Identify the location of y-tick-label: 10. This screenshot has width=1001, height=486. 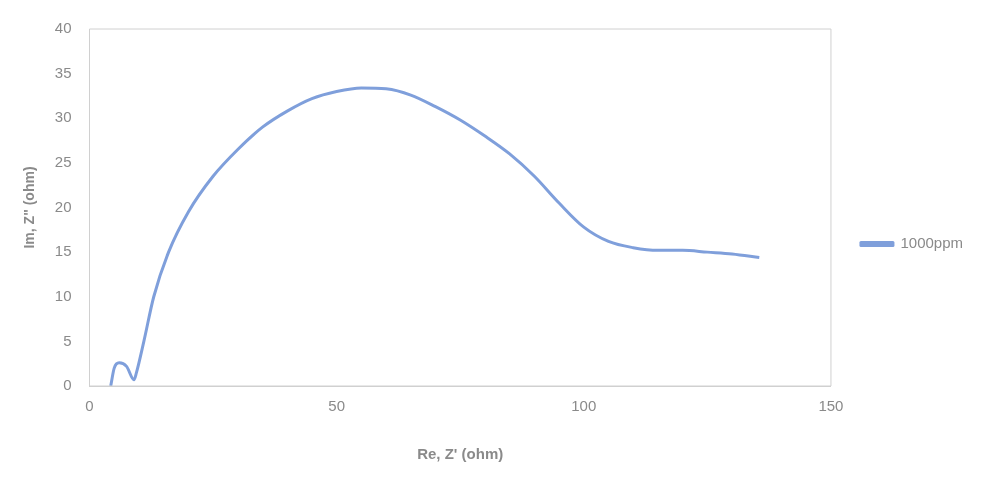
(63, 295).